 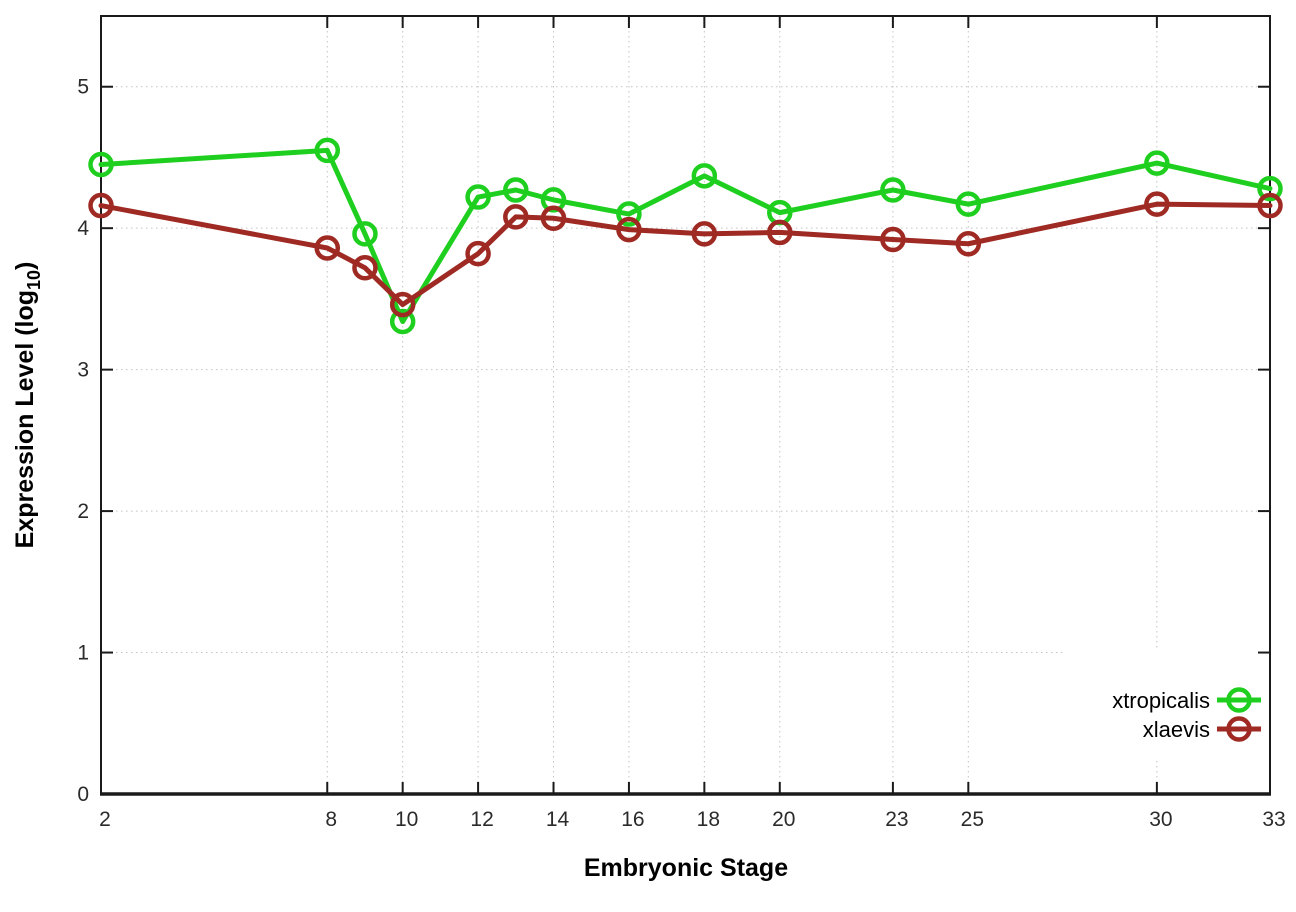 What do you see at coordinates (896, 819) in the screenshot?
I see `x-tick-label: 23` at bounding box center [896, 819].